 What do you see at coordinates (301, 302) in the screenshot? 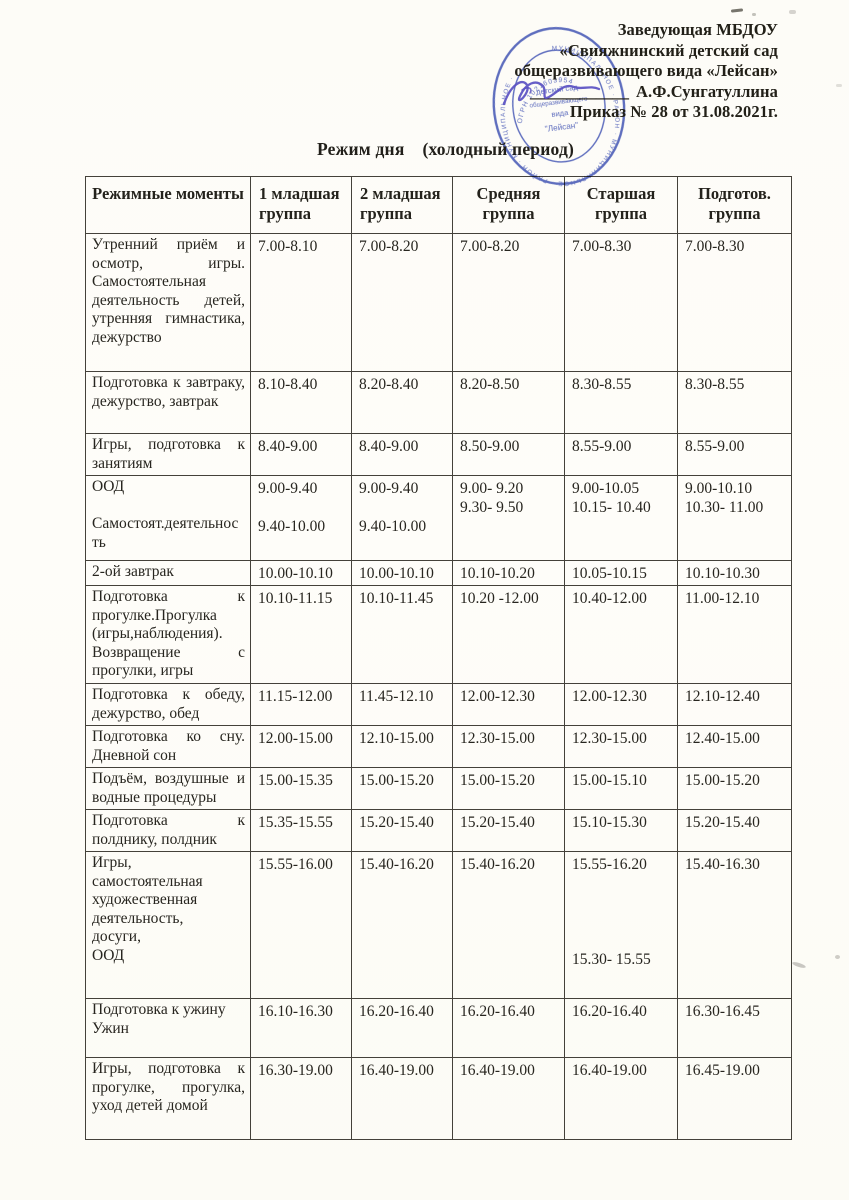
I see `time-cell: 7.00-8.10` at bounding box center [301, 302].